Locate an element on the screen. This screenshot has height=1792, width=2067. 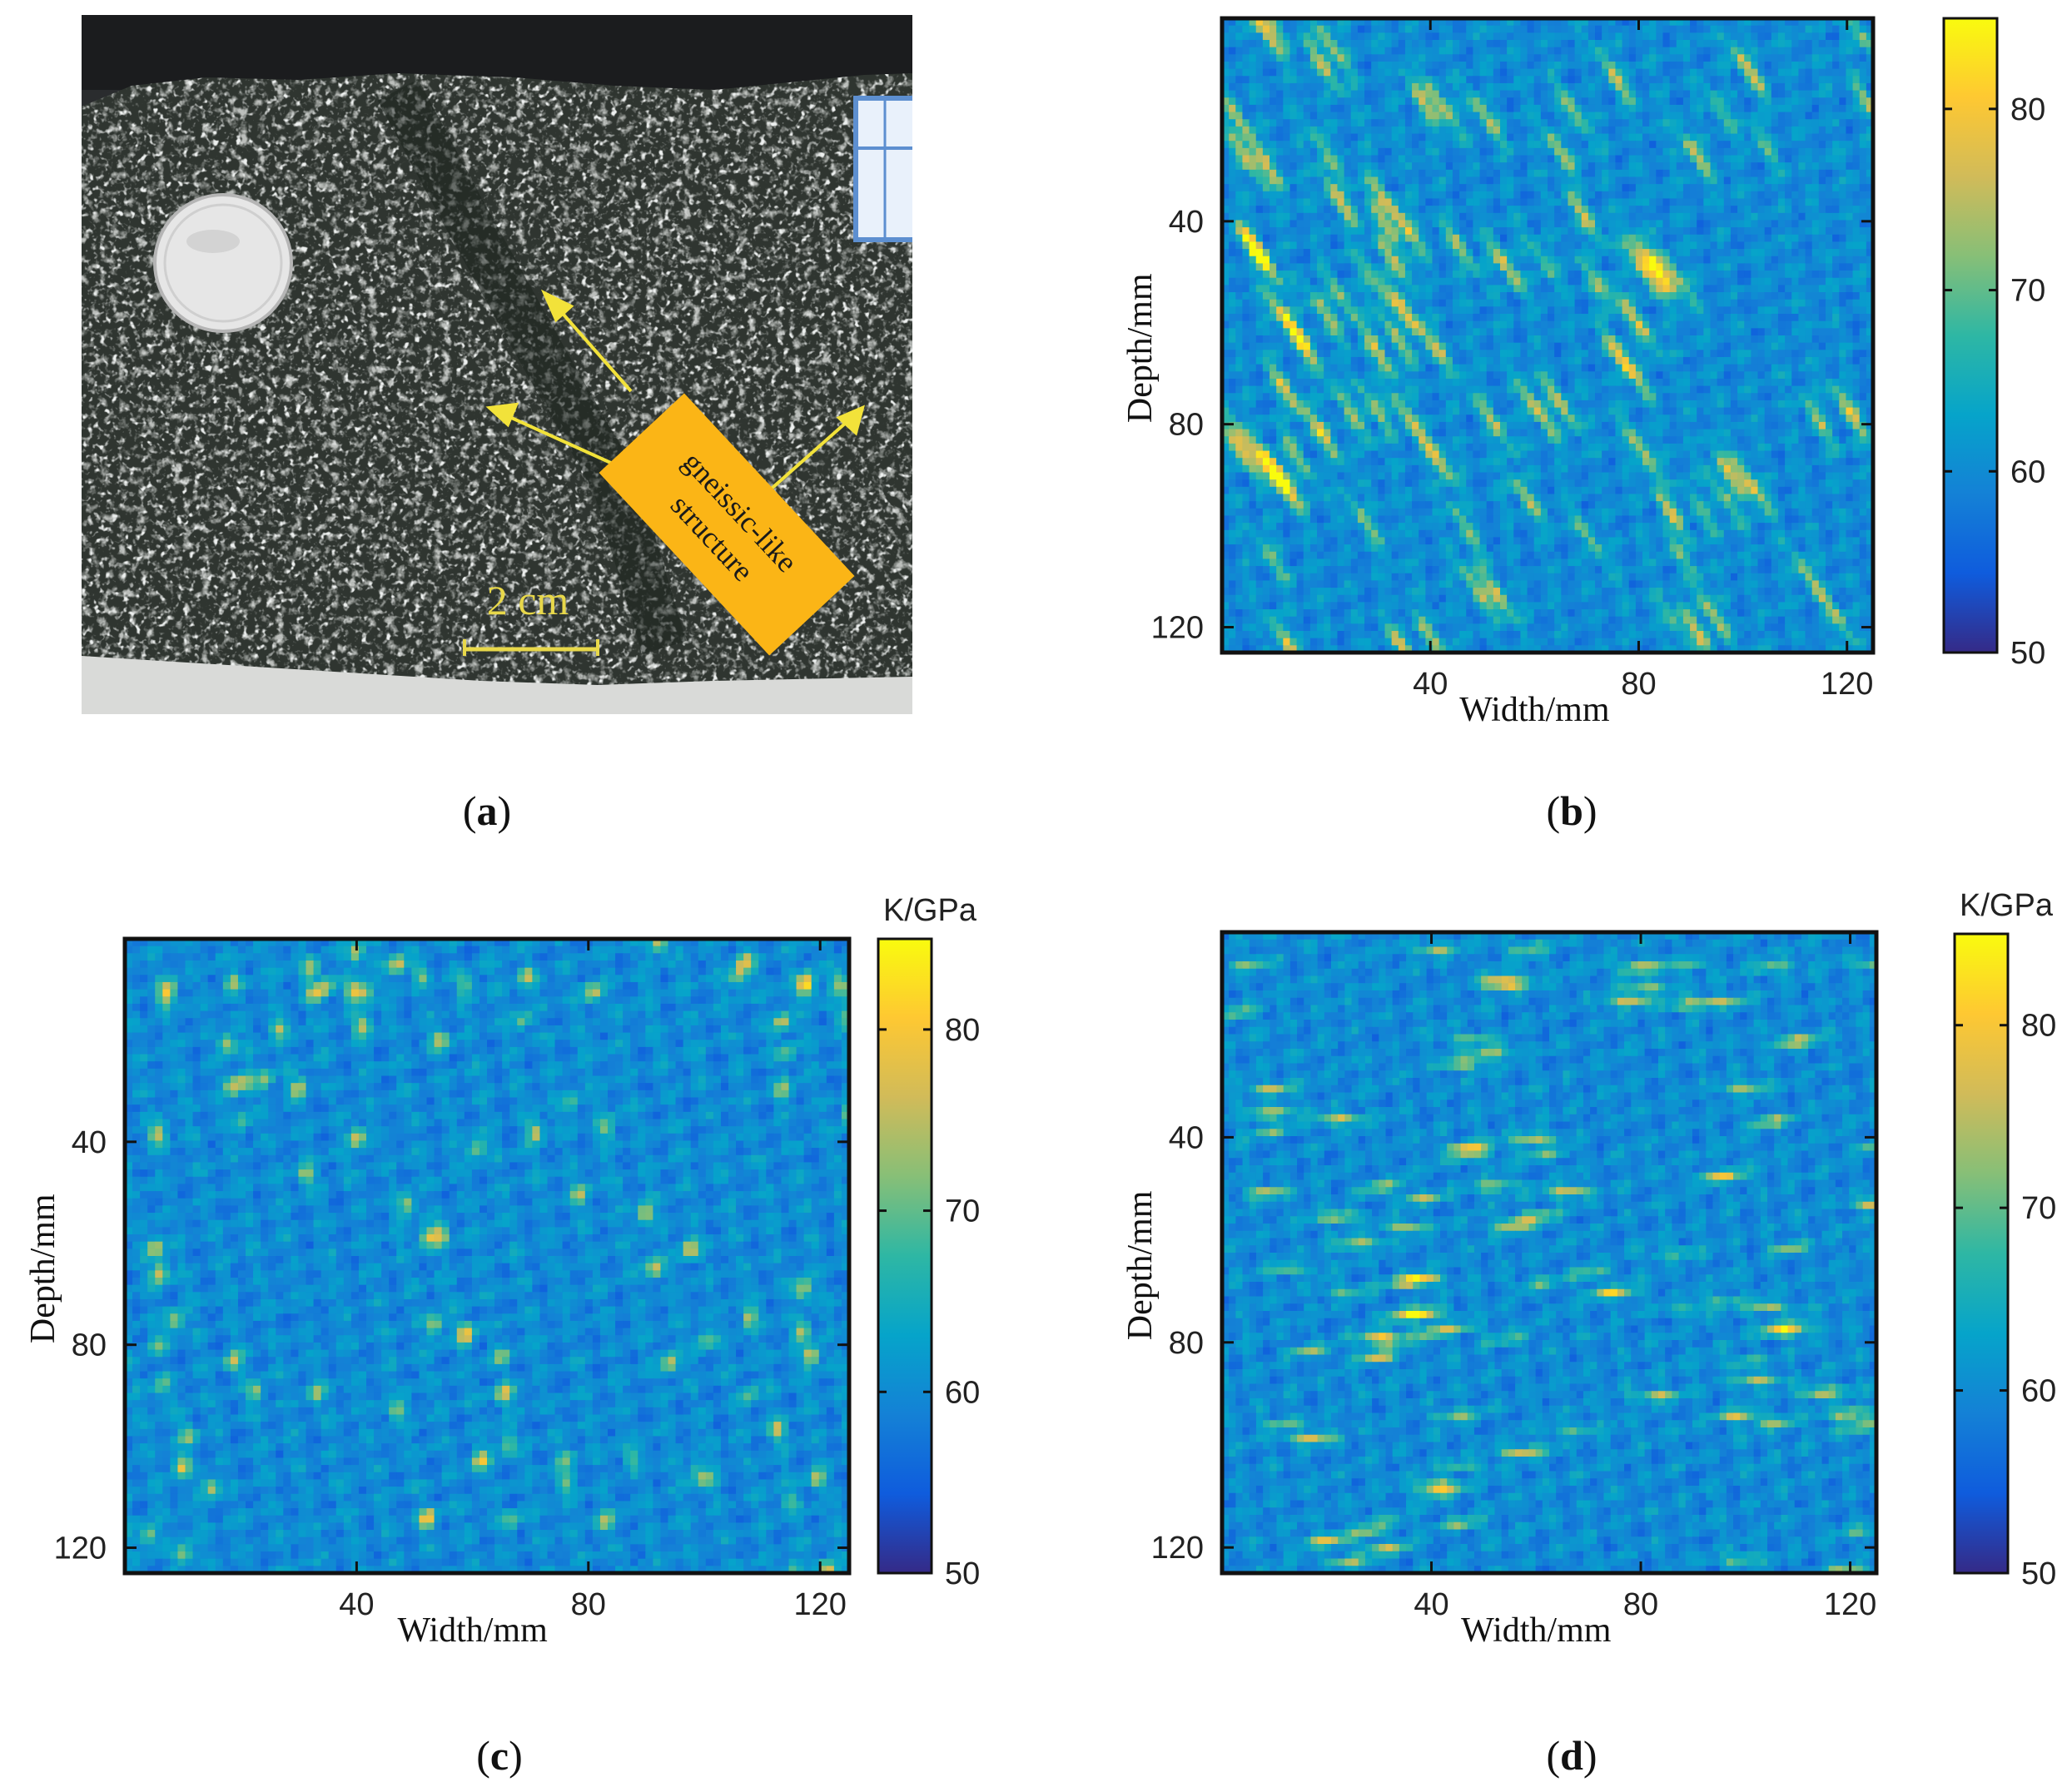
panel-label-a: (a) is located at coordinates (487, 811).